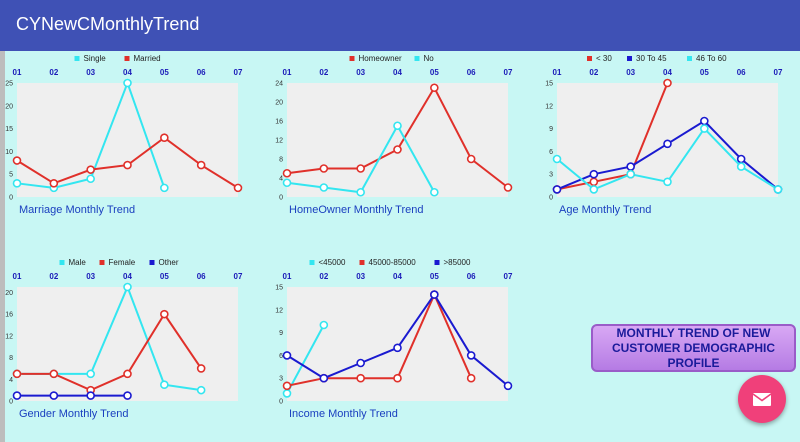 This screenshot has width=800, height=442. I want to click on homeowner-chart-legend-label-1: No, so click(429, 58).